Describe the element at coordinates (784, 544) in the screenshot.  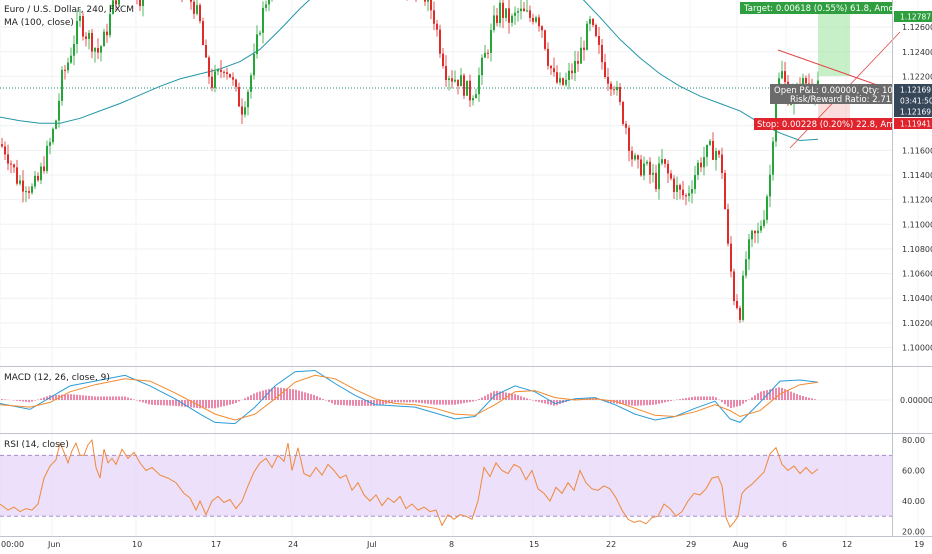
I see `time-tick: 6` at that location.